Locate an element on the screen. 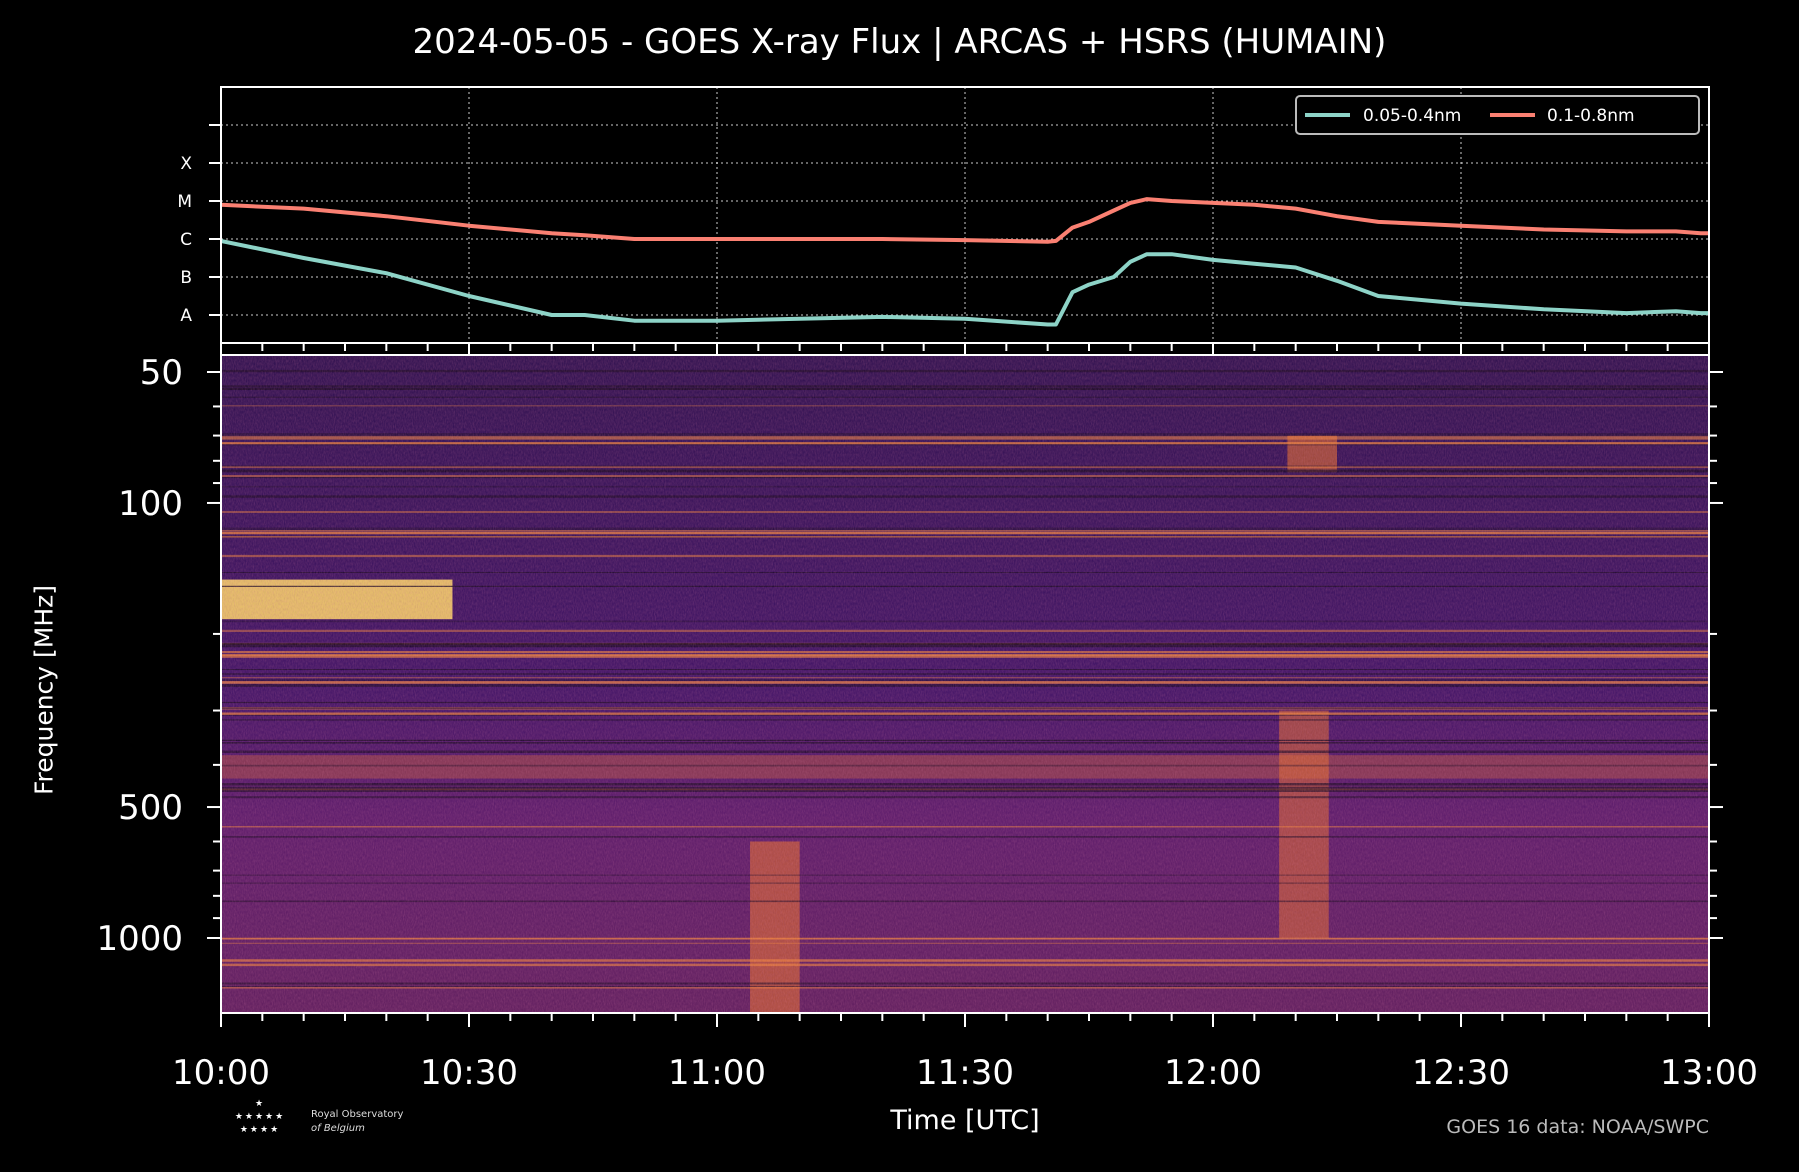  x-tick-label: 11:00 is located at coordinates (717, 1073).